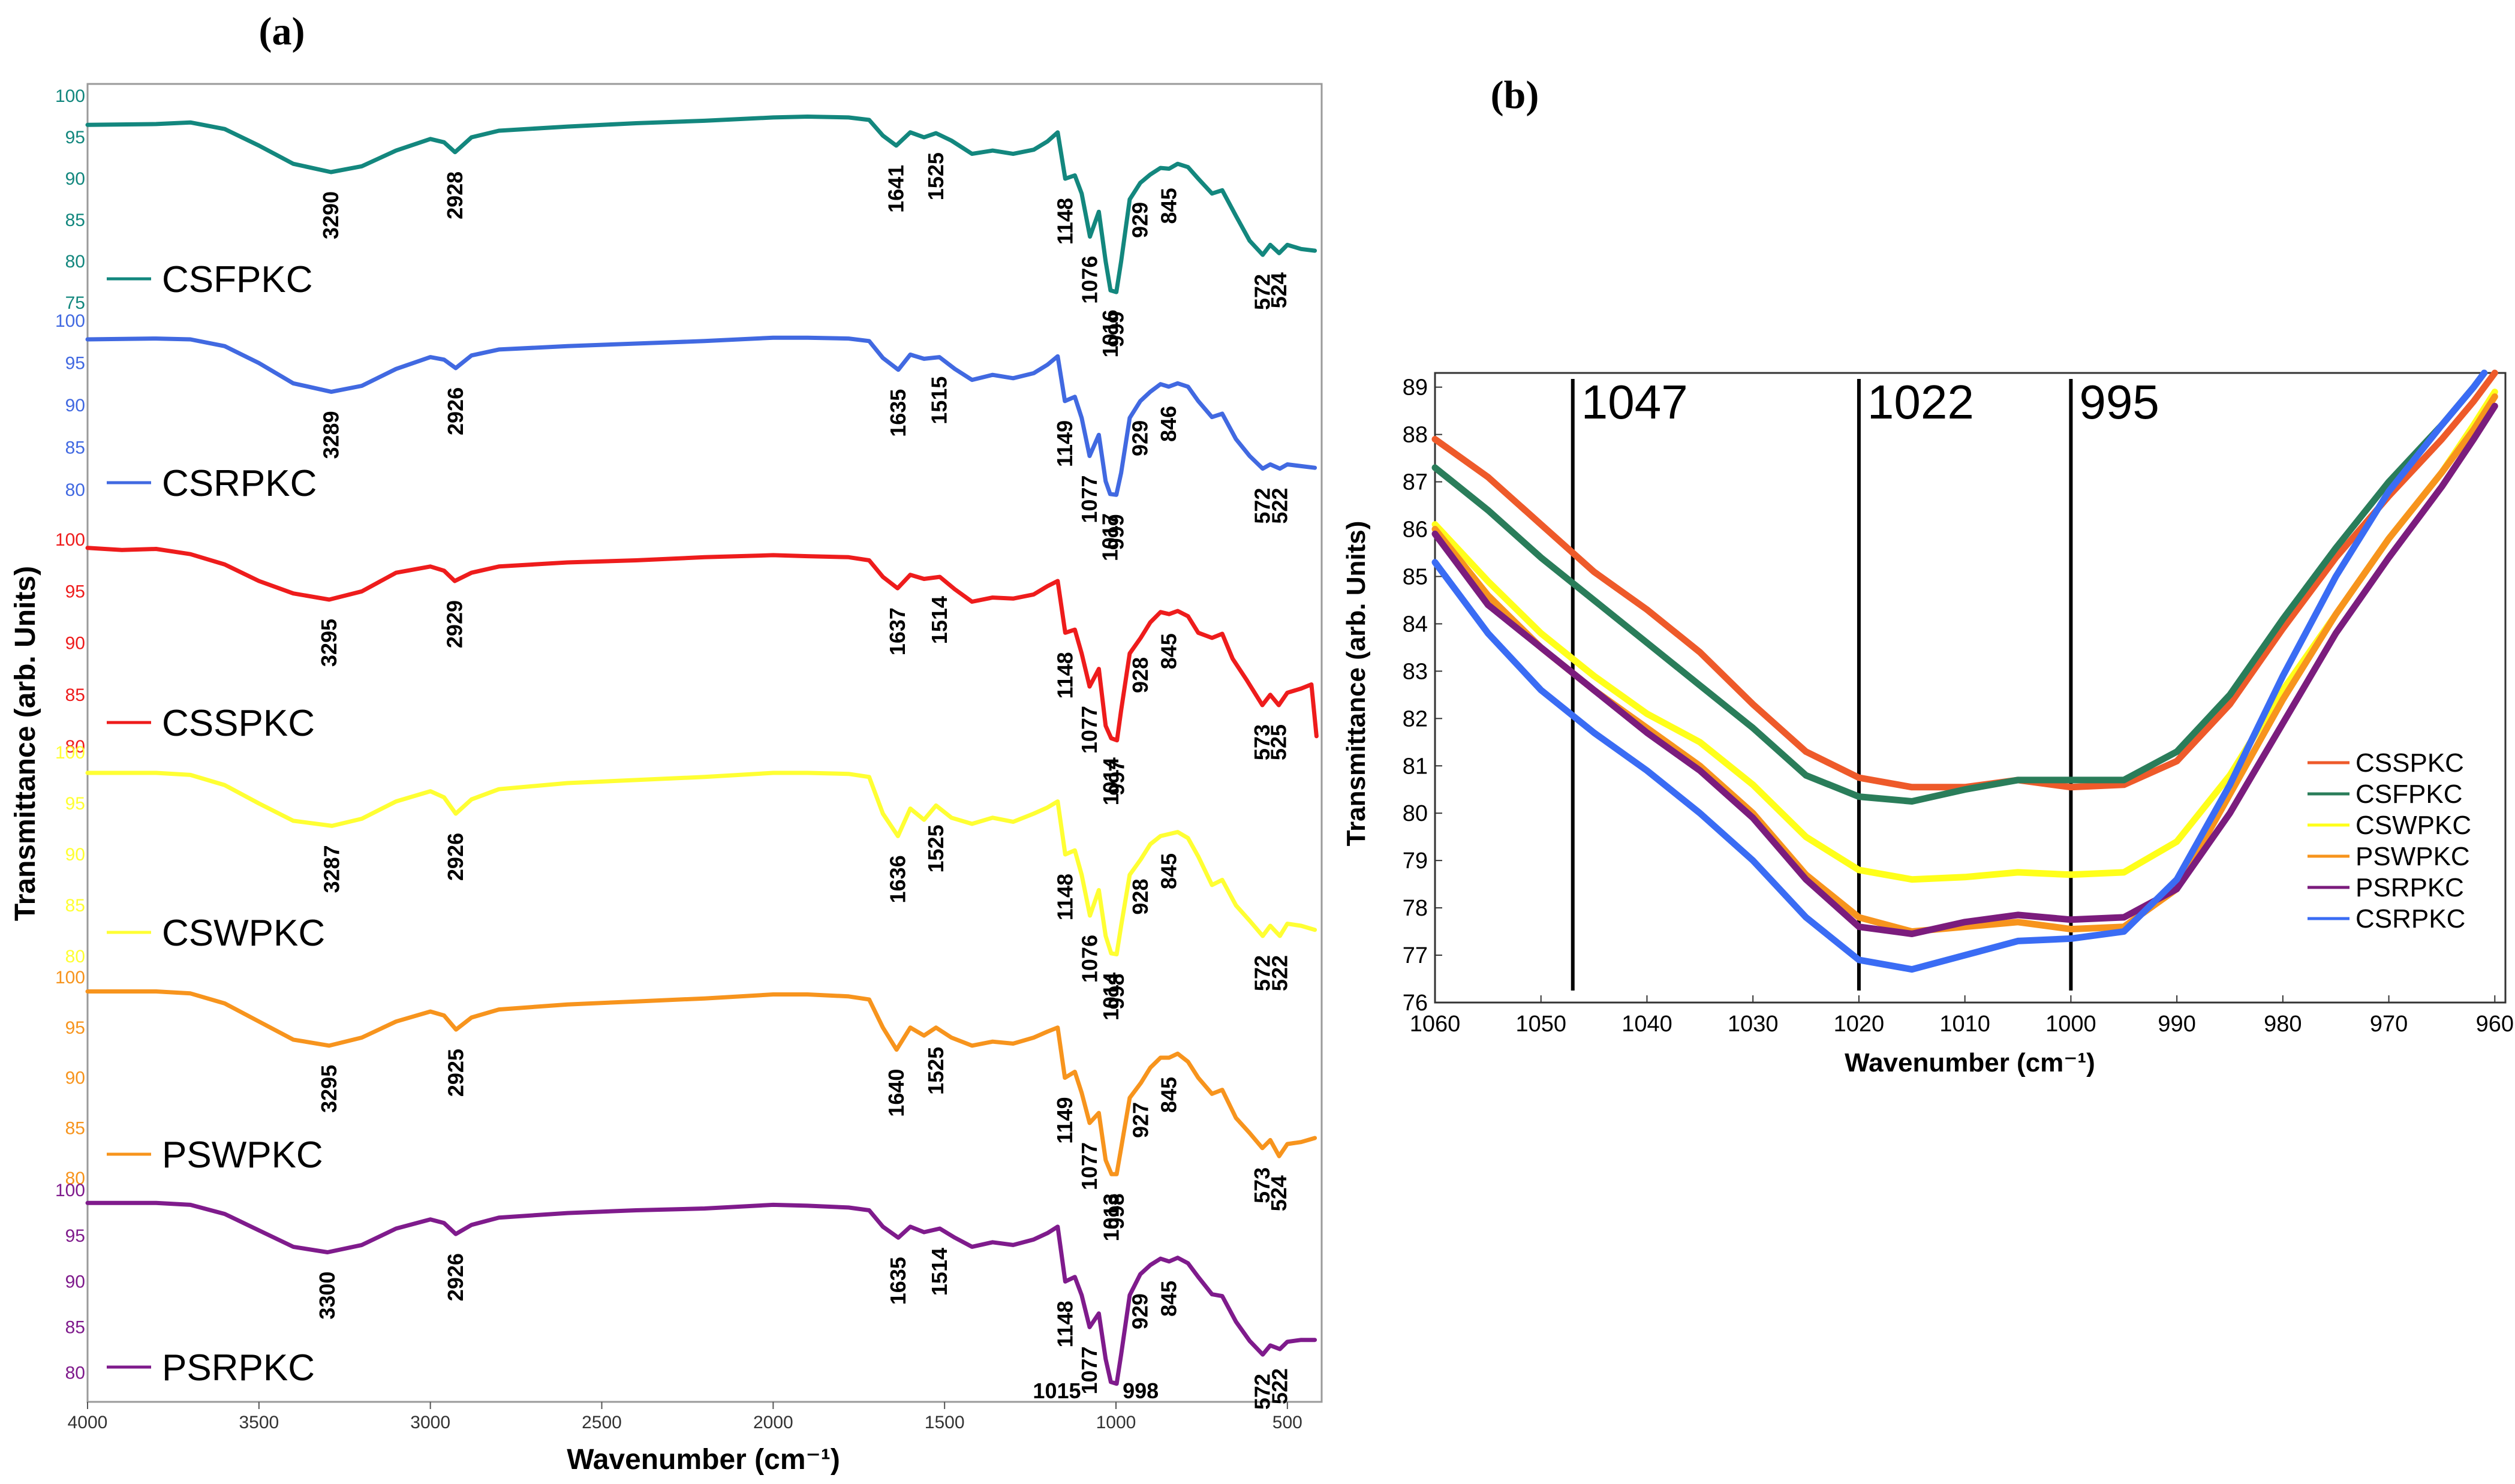 This screenshot has height=1484, width=2515. I want to click on y-tick-label-csspkc: 85, so click(75, 695).